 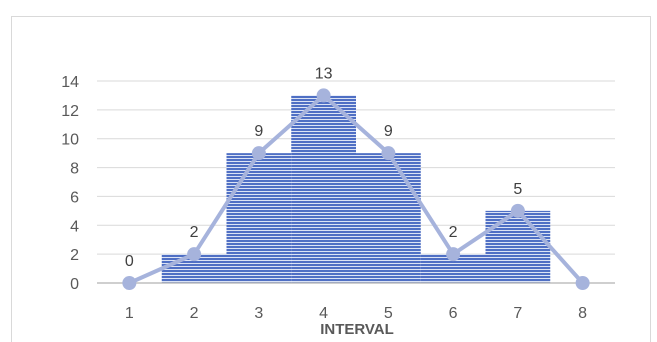 I want to click on y-tick-label: 10, so click(x=70, y=140).